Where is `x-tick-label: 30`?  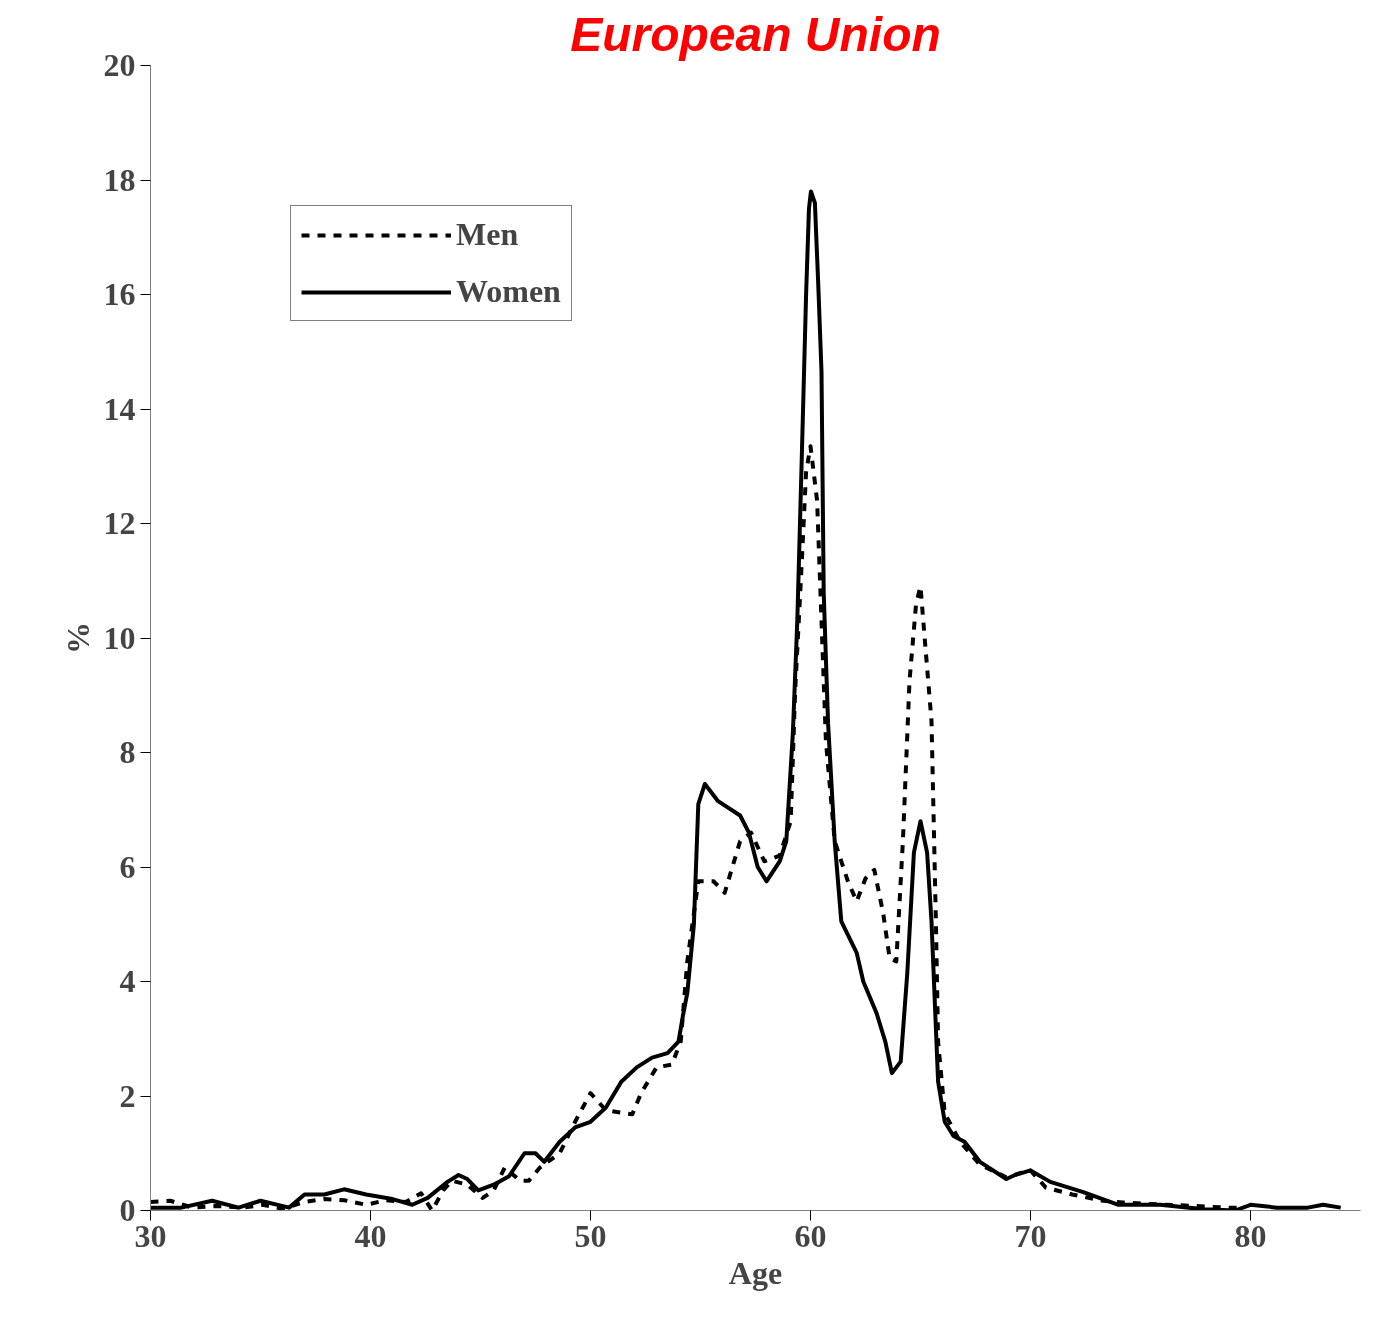
x-tick-label: 30 is located at coordinates (150, 1235).